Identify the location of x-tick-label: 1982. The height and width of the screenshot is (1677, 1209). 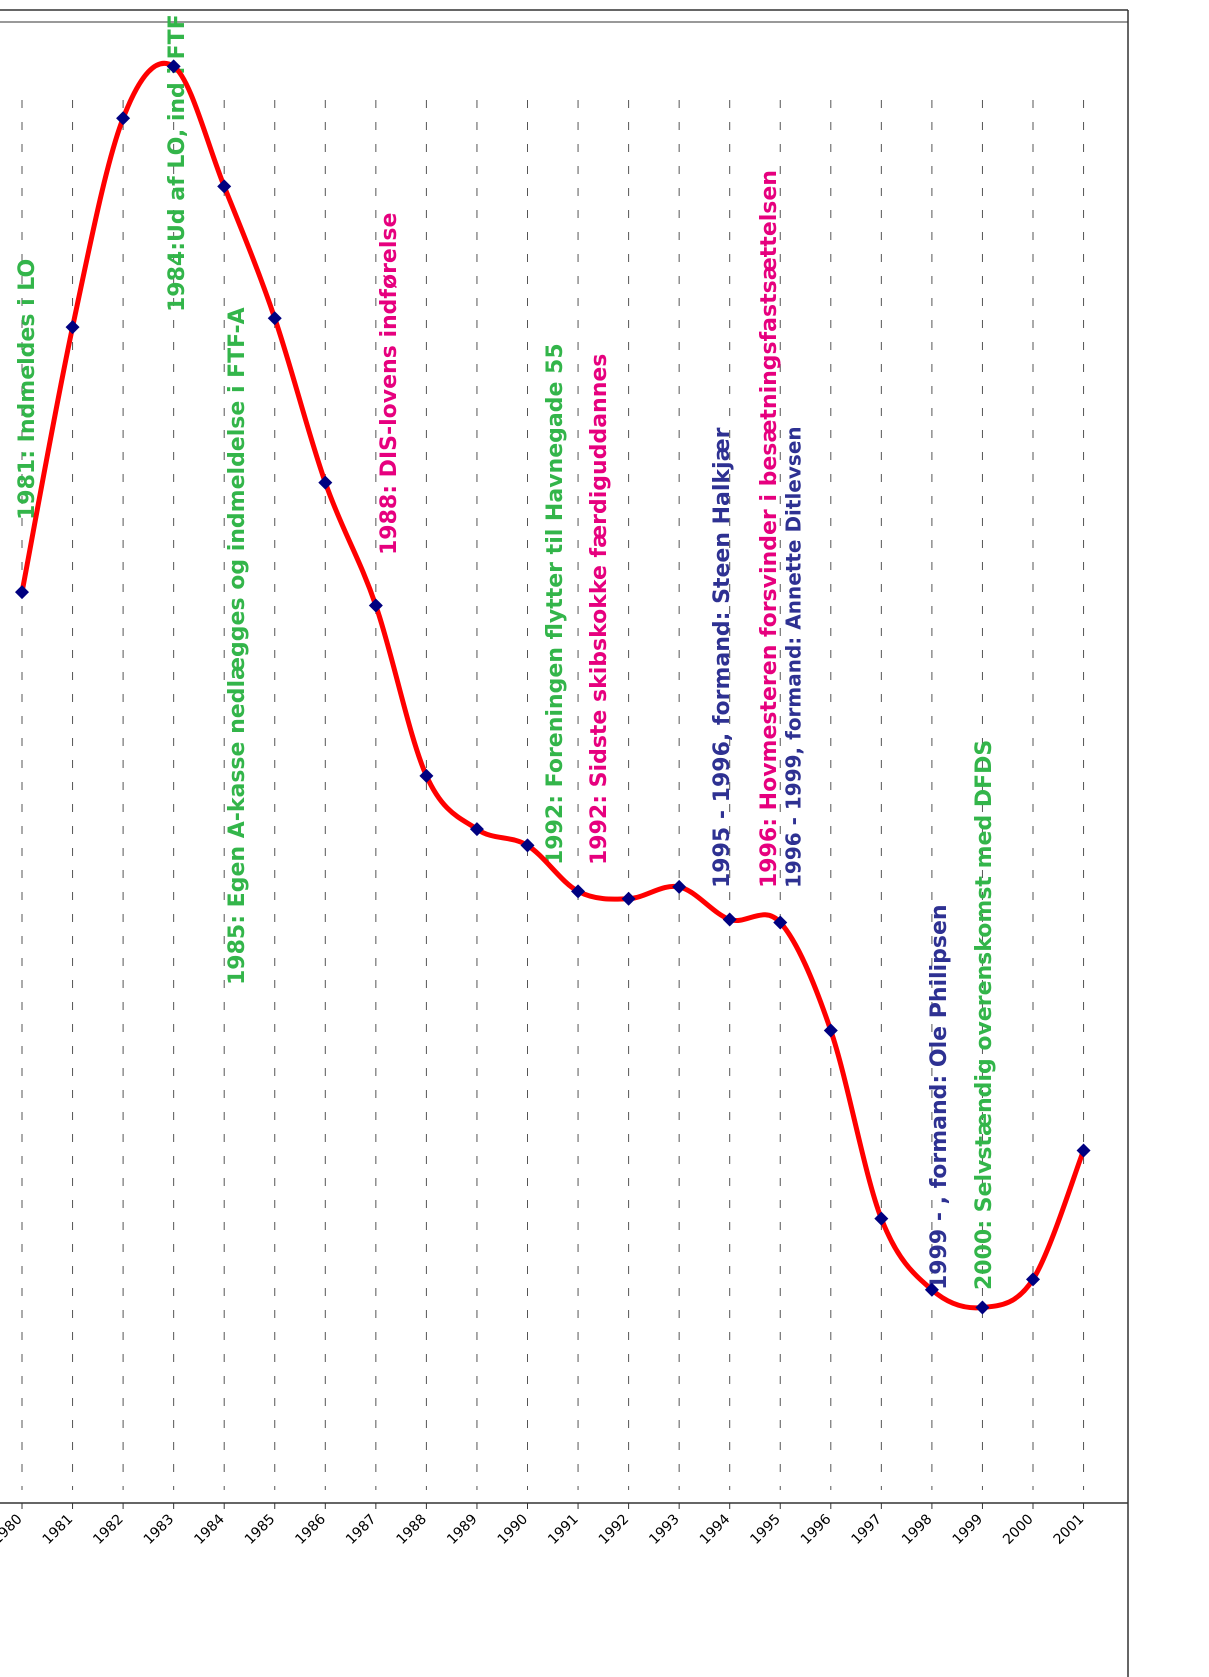
(108, 1529).